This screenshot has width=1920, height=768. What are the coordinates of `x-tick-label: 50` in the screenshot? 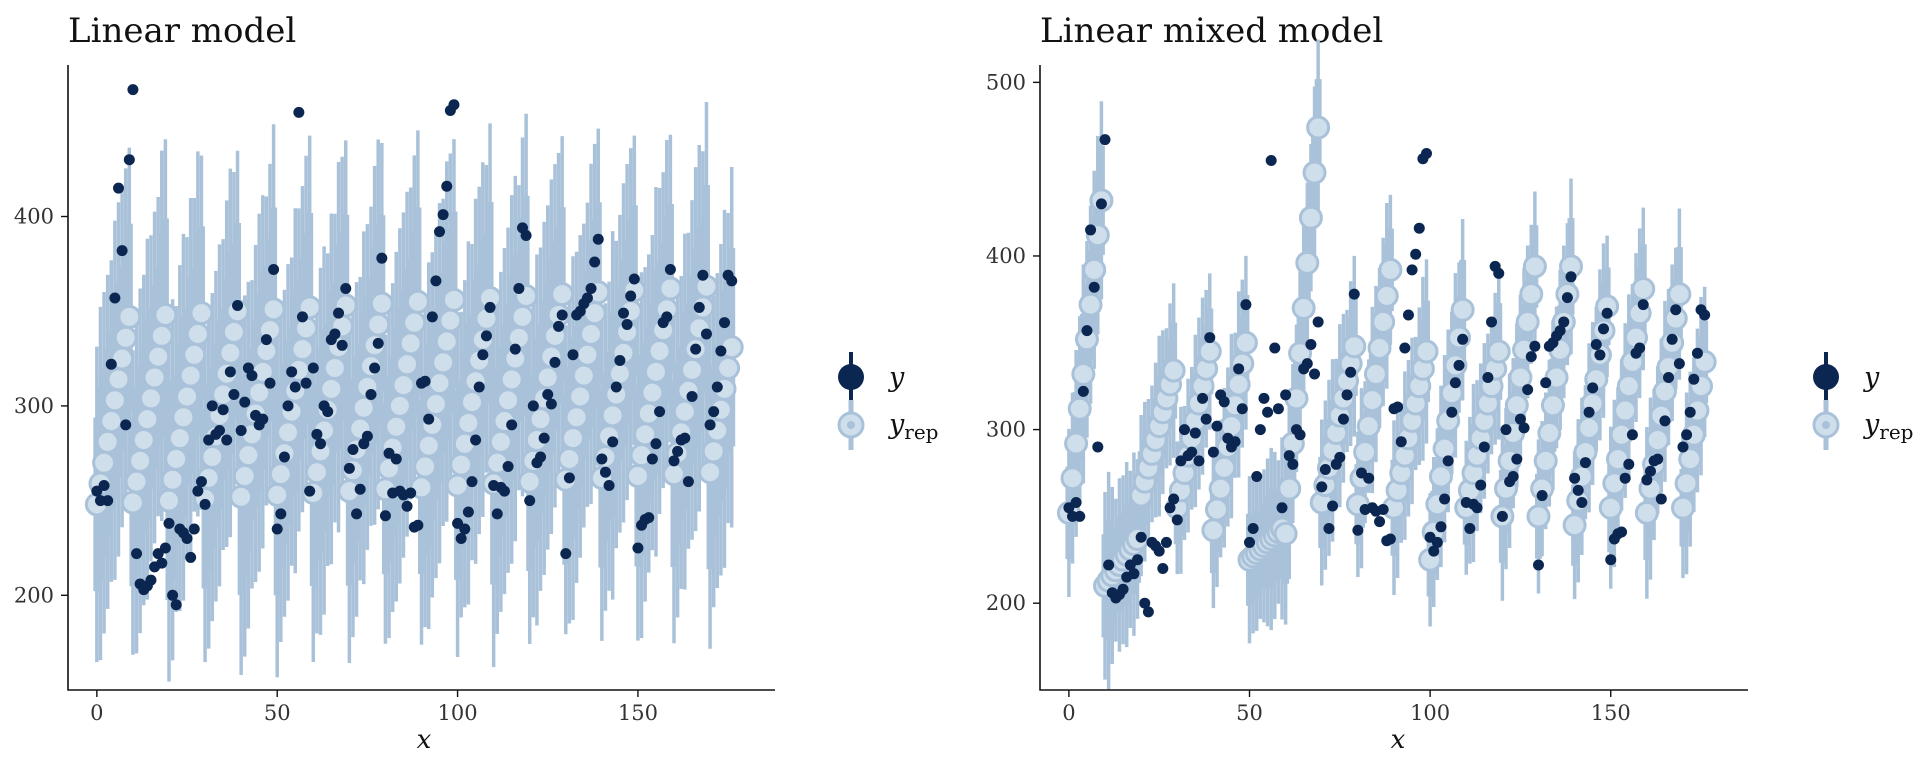 It's located at (1249, 713).